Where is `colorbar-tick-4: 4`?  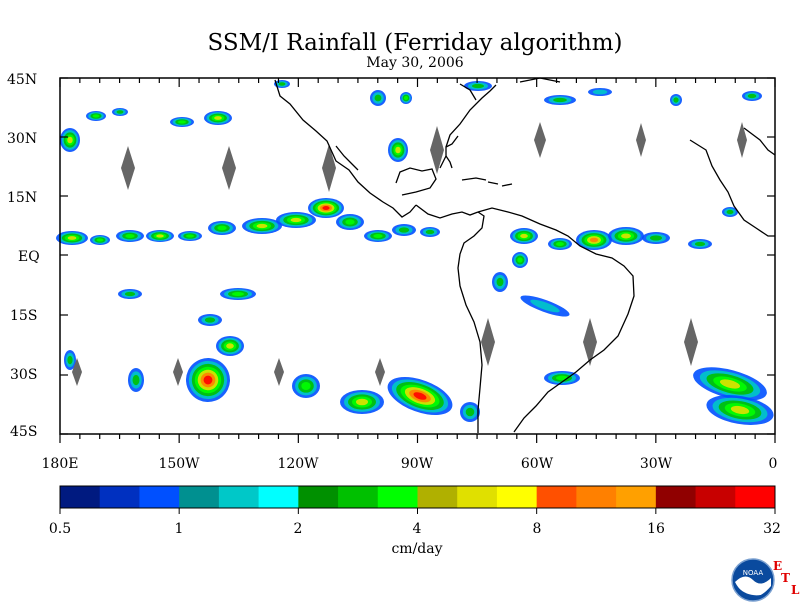
colorbar-tick-4: 4 is located at coordinates (417, 529).